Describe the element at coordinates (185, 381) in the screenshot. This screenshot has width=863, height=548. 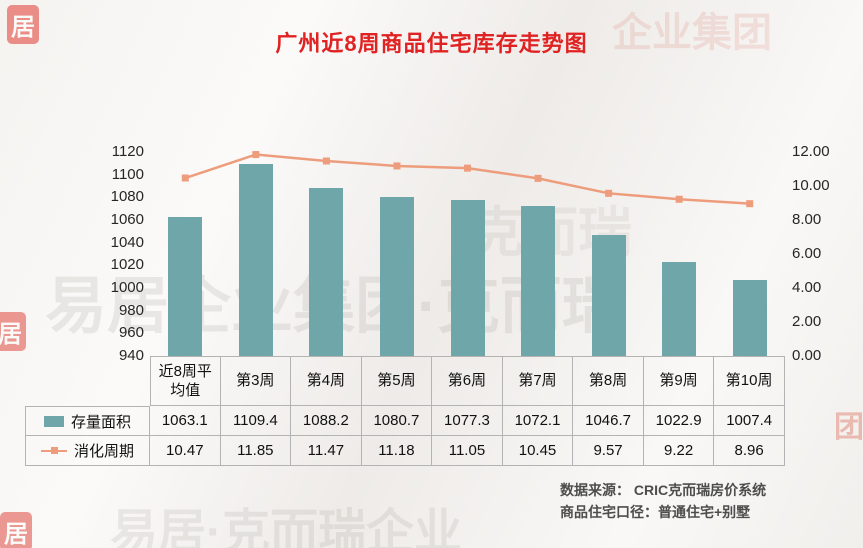
I see `category-cell: 近8周平均值` at that location.